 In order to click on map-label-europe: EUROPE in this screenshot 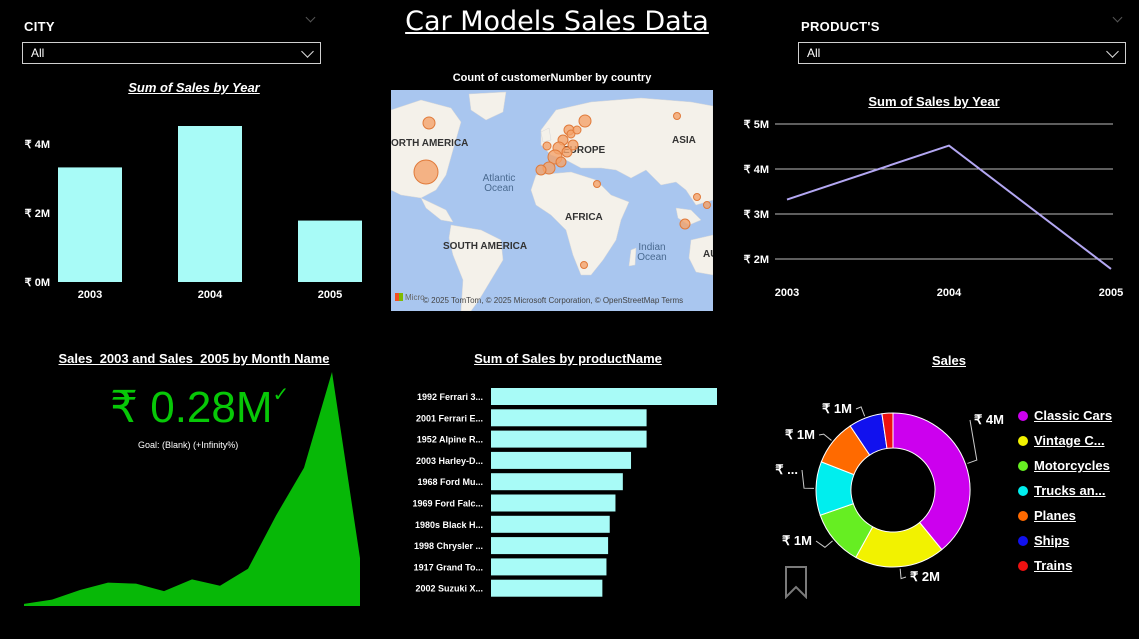, I will do `click(584, 150)`.